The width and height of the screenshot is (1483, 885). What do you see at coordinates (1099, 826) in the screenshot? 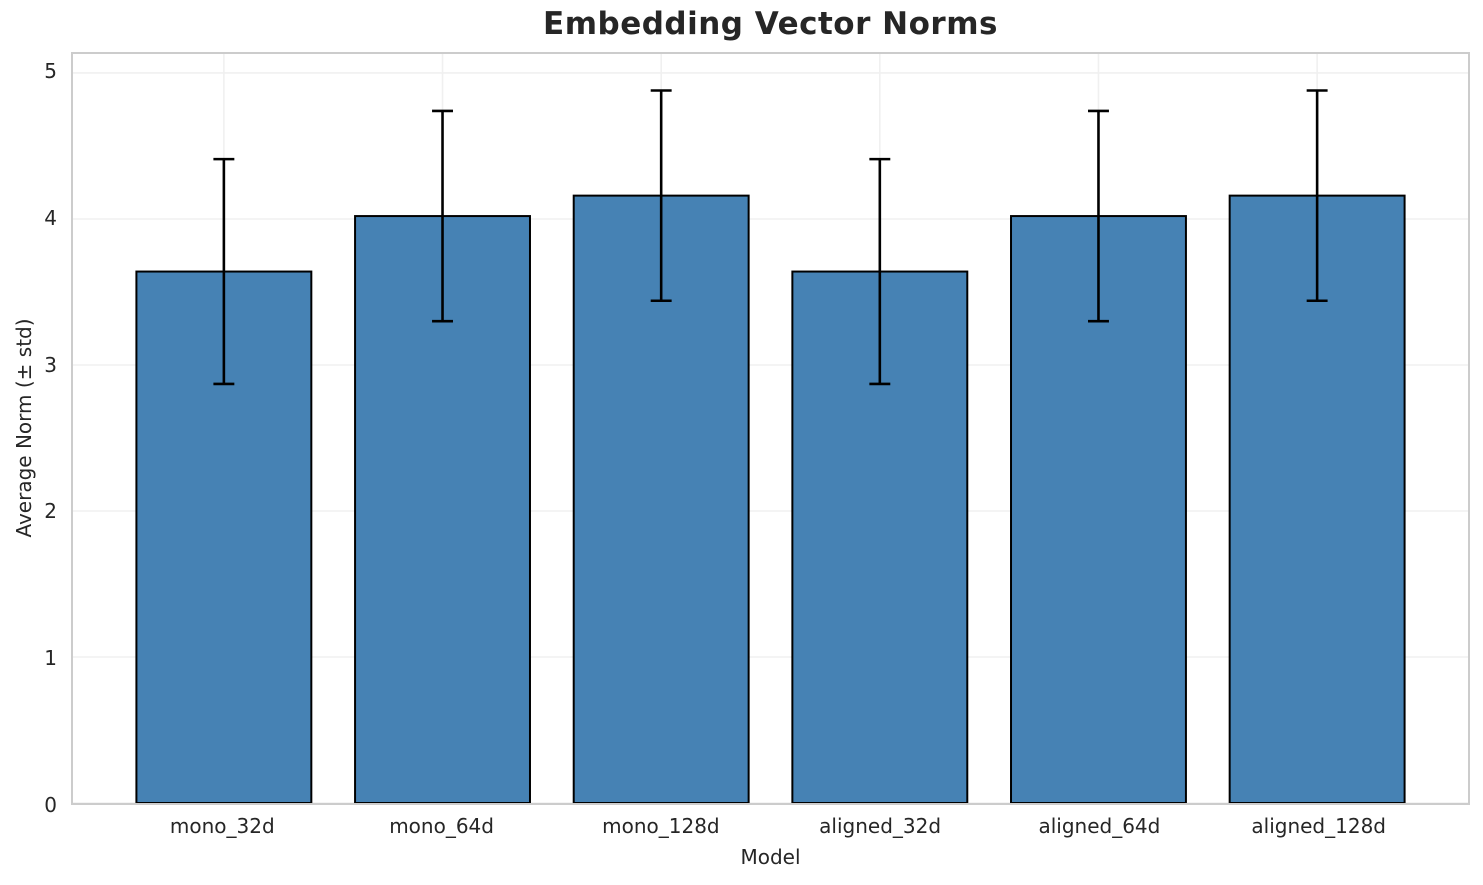
I see `x-tick-label: aligned_64d` at bounding box center [1099, 826].